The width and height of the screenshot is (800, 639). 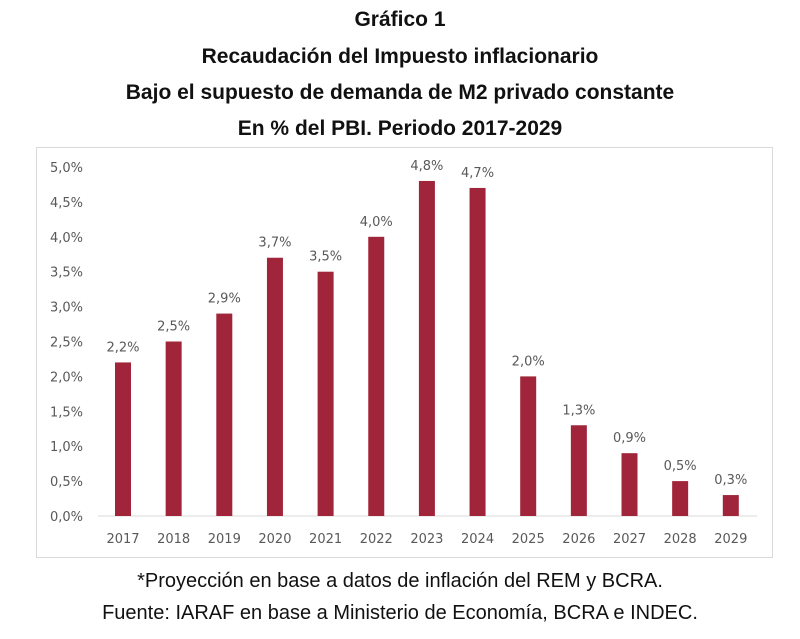 I want to click on chart-title: Recaudación del Impuesto inflacionario, so click(x=400, y=56).